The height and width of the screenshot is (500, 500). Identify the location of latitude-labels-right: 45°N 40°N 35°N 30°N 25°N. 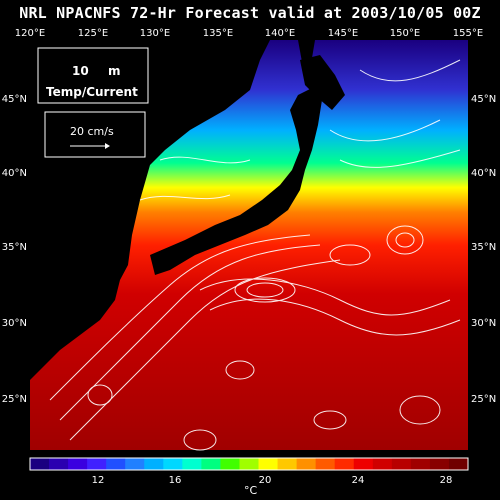
(483, 249).